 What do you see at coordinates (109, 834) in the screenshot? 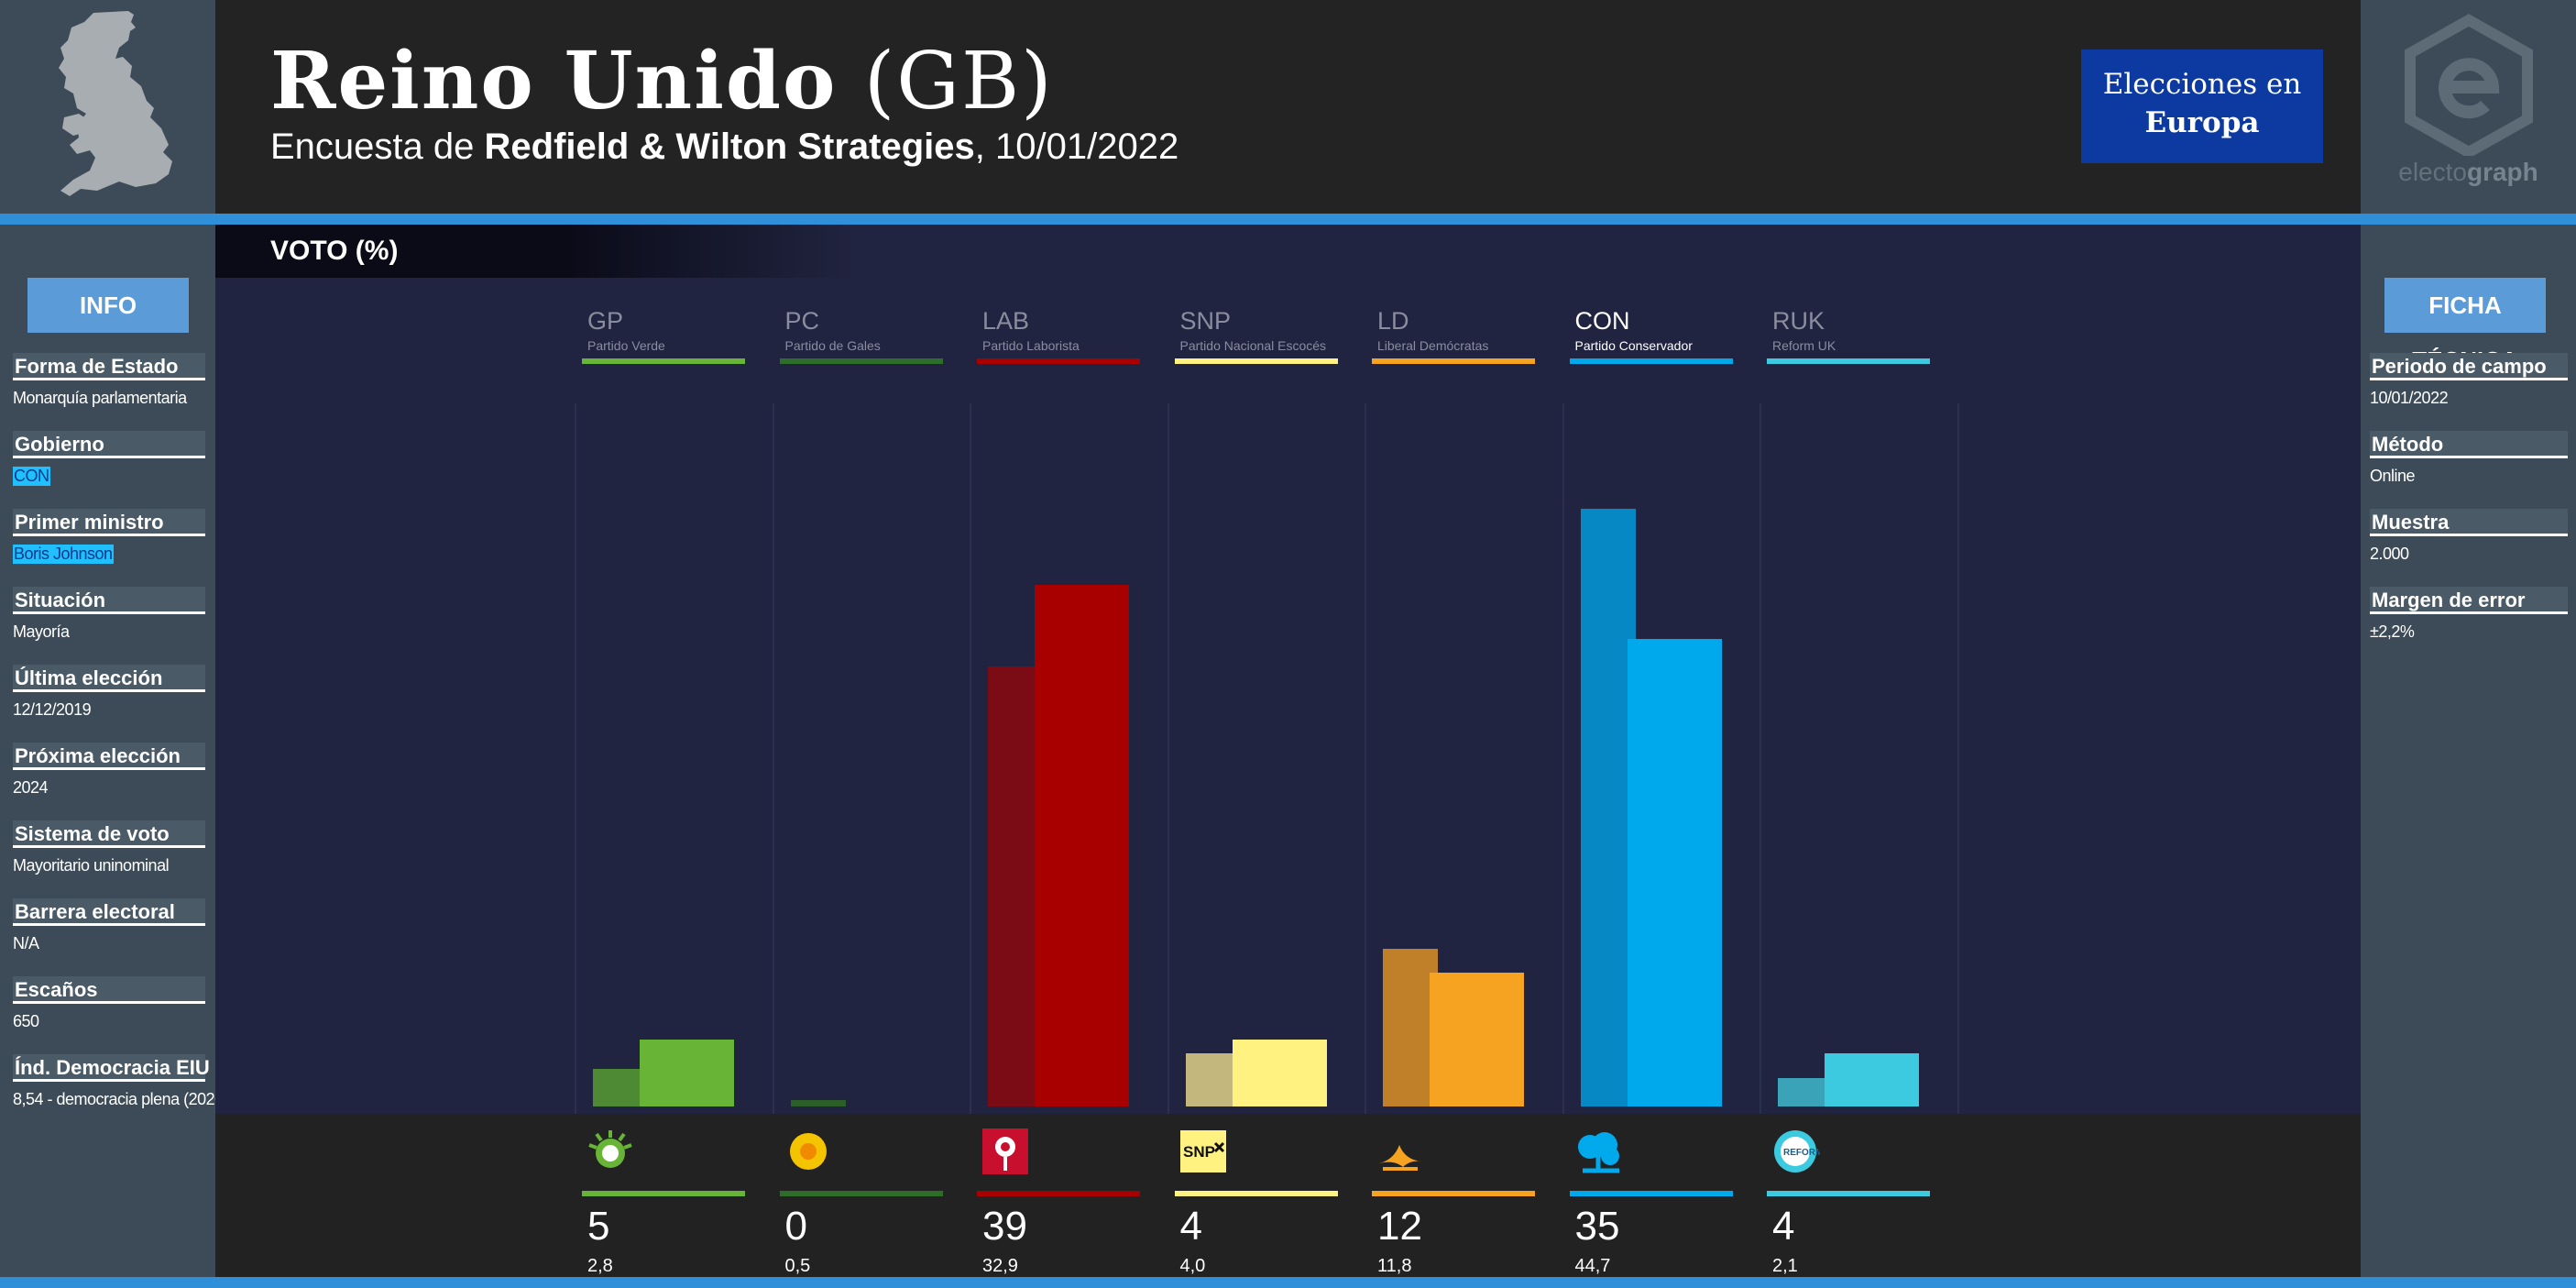
I see `info-label: Sistema de voto` at bounding box center [109, 834].